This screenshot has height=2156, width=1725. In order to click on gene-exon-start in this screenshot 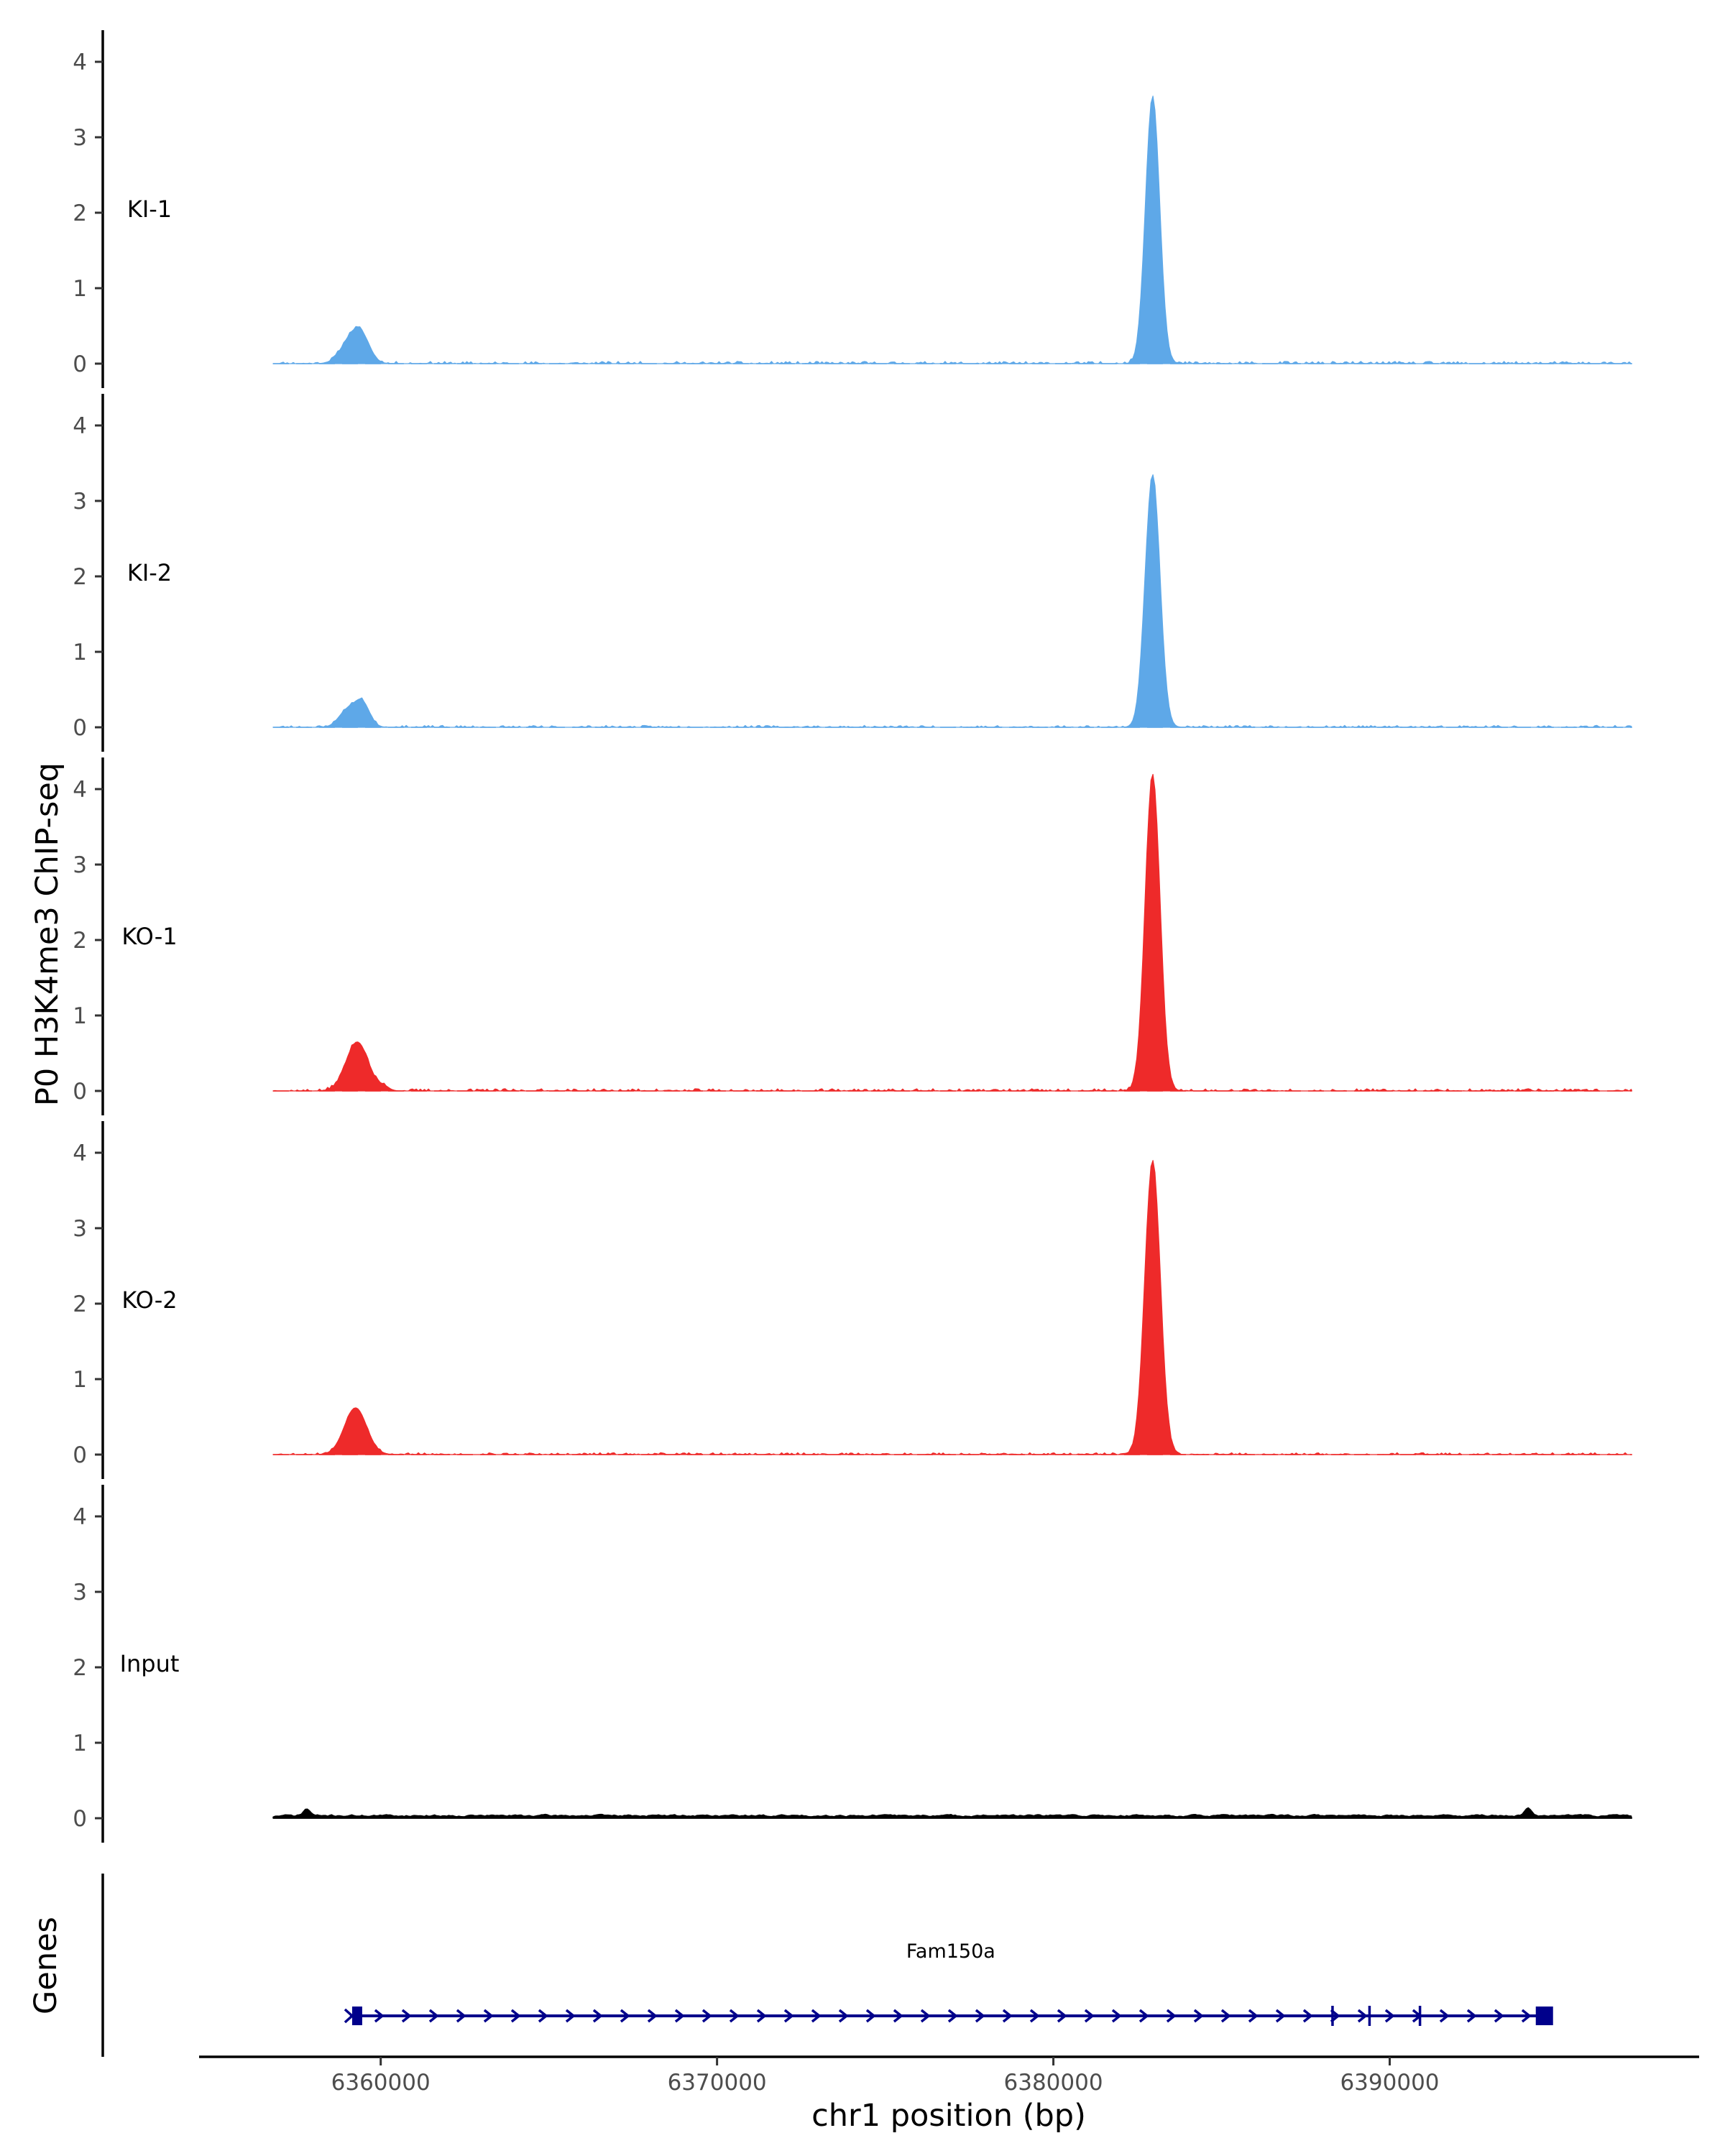, I will do `click(356, 2016)`.